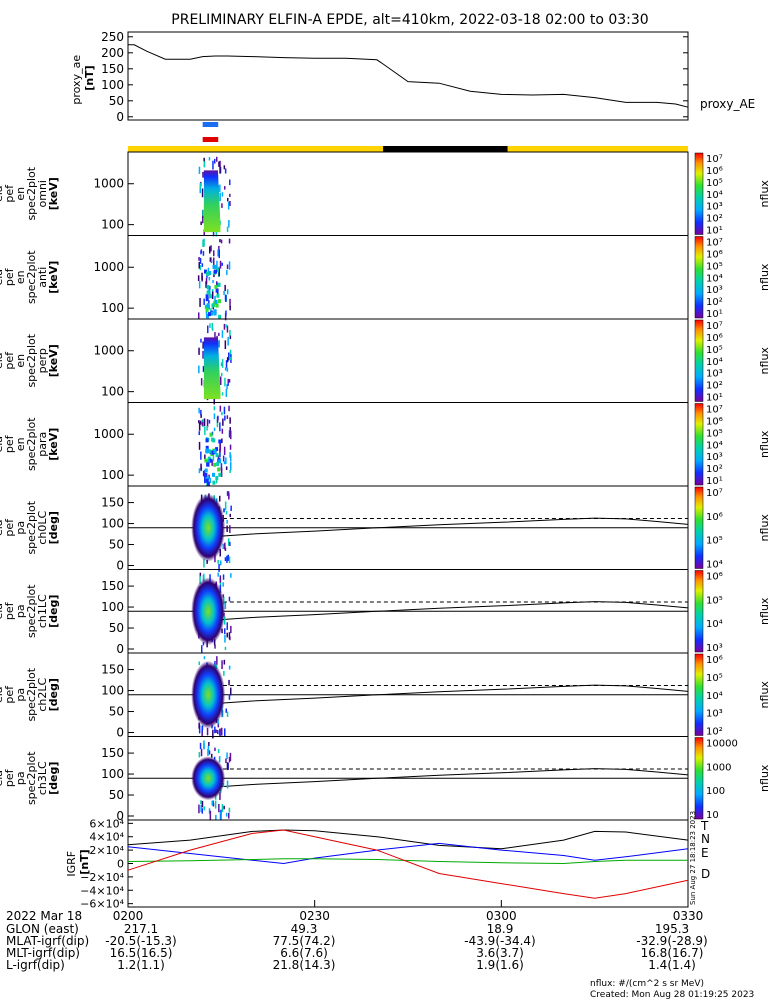 Image resolution: width=775 pixels, height=1000 pixels. I want to click on igrf-series-E, so click(407, 861).